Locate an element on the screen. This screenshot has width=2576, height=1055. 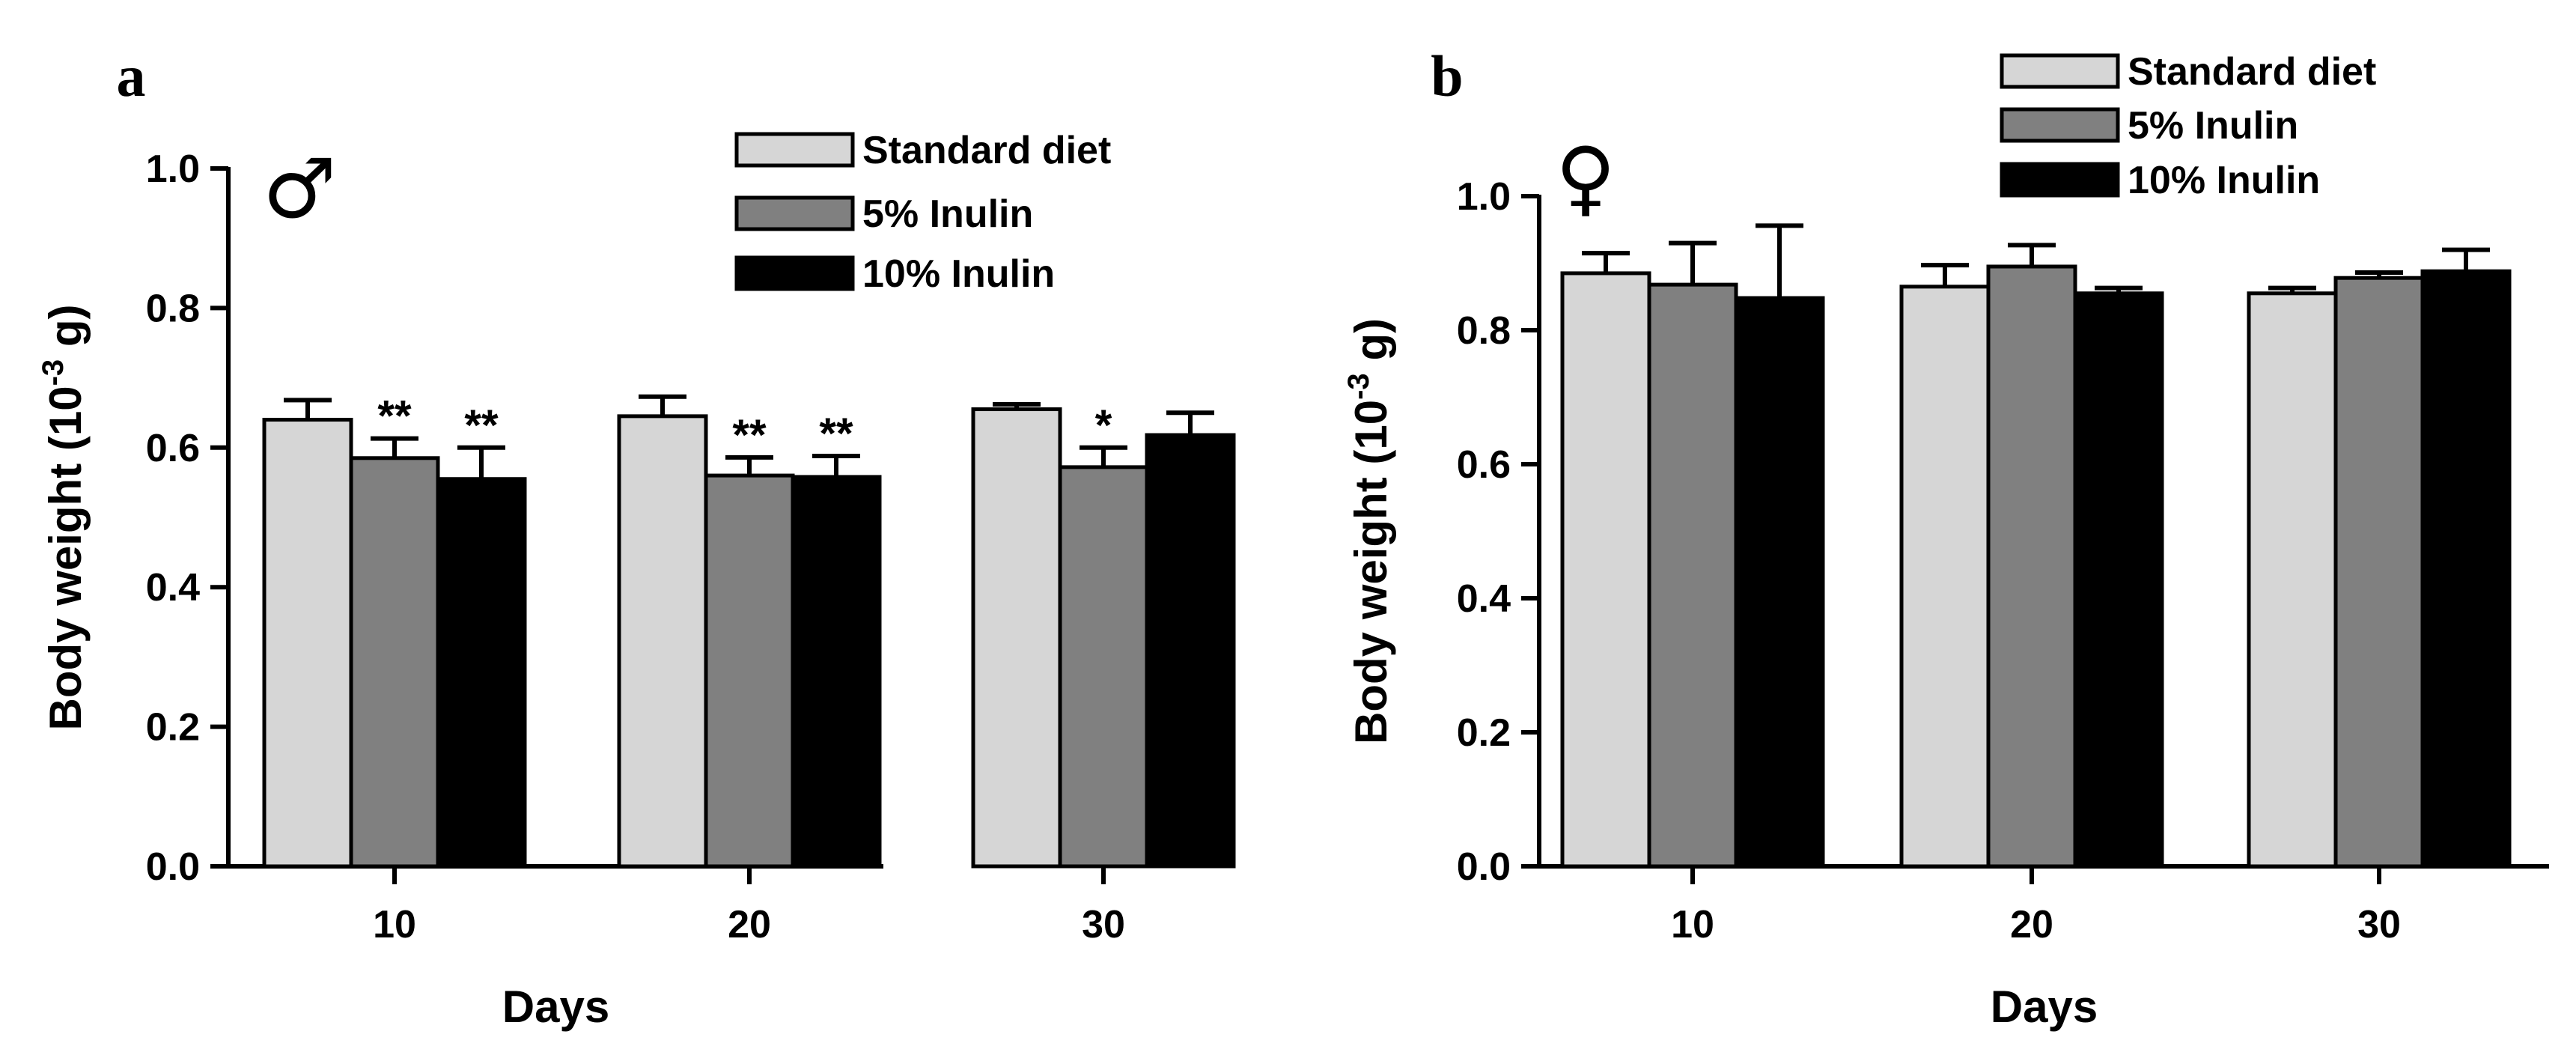
sex-symbol-icon: ♂ is located at coordinates (300, 189).